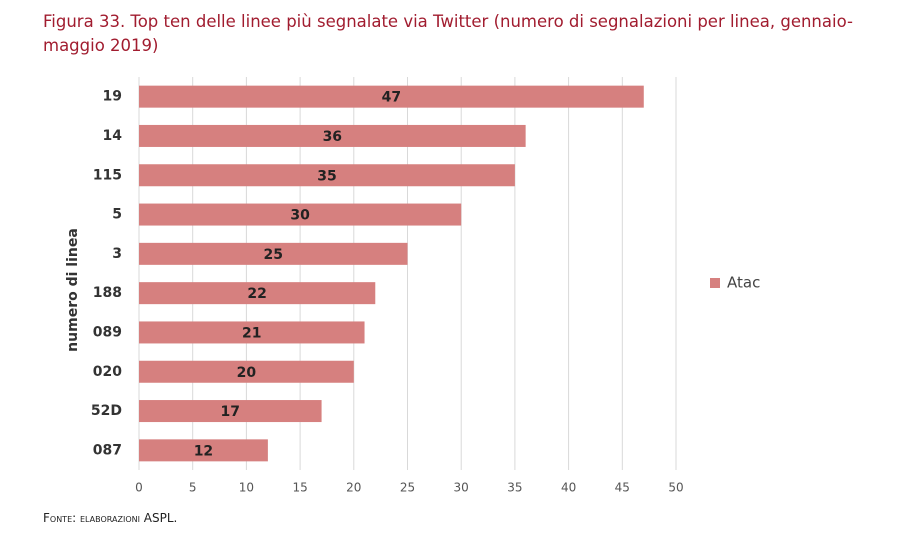 The height and width of the screenshot is (542, 915). I want to click on data-label: 12, so click(203, 451).